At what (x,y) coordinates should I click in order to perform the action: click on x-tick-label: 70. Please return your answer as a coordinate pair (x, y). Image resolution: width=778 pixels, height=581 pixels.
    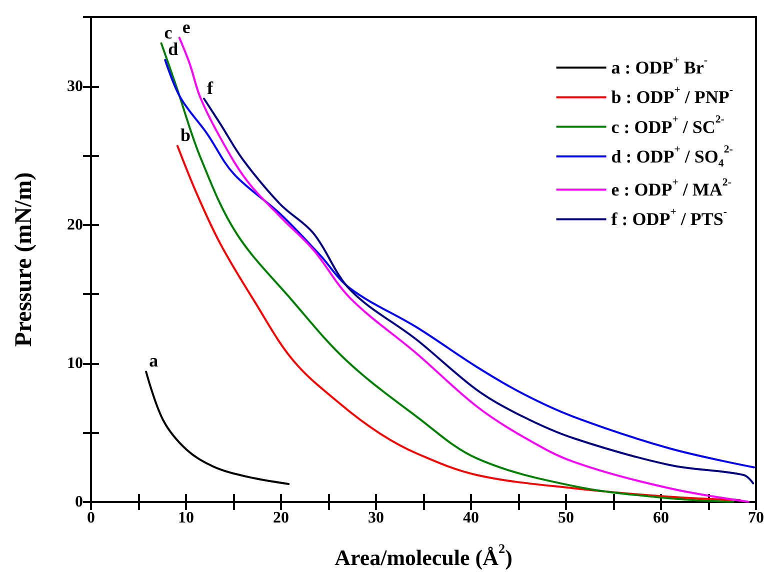
    Looking at the image, I should click on (756, 518).